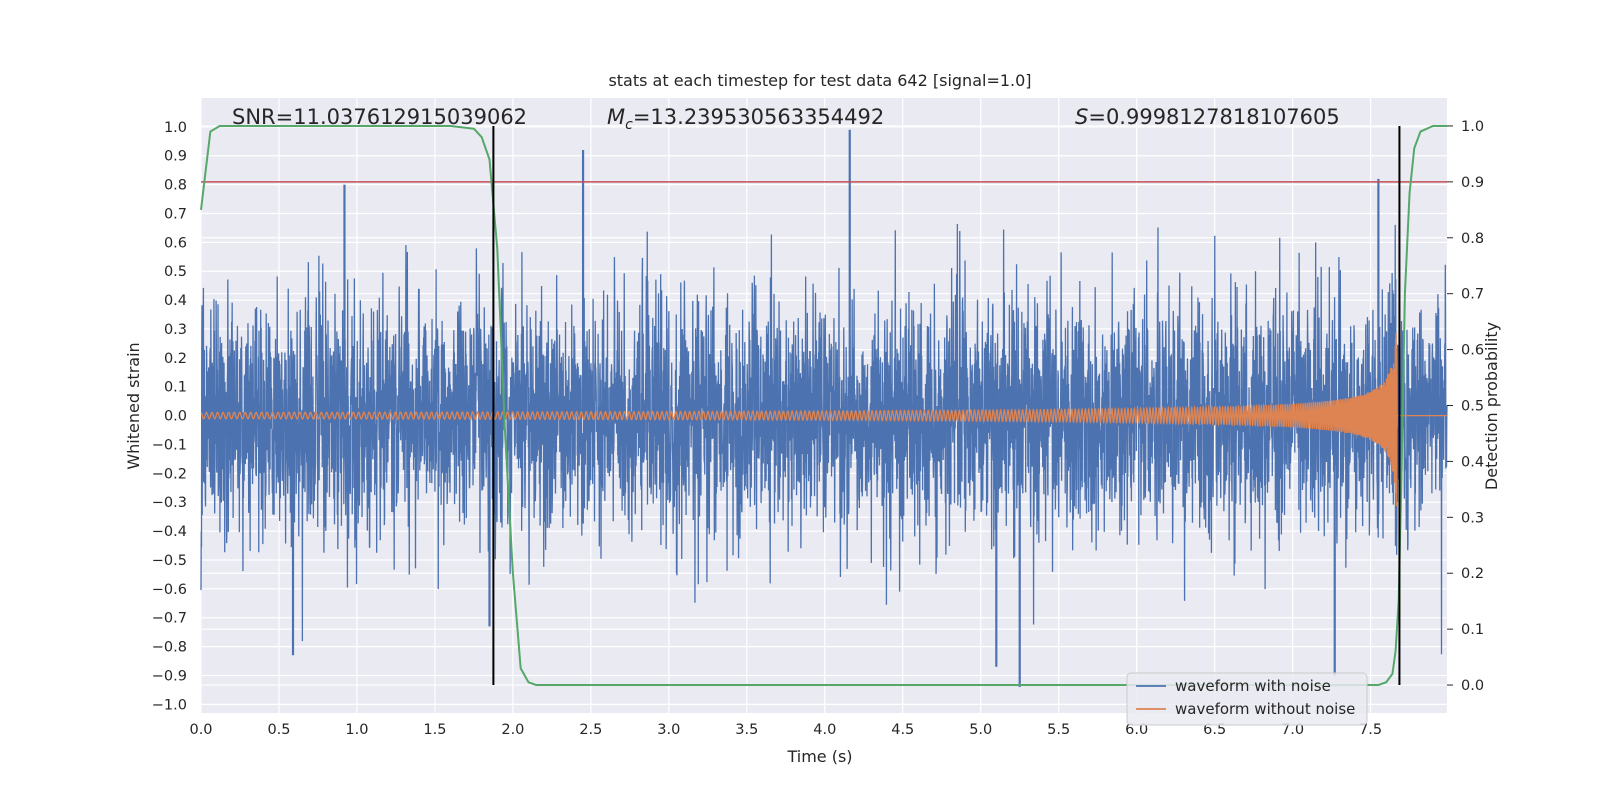  What do you see at coordinates (175, 388) in the screenshot?
I see `y-tick-label: 0.1` at bounding box center [175, 388].